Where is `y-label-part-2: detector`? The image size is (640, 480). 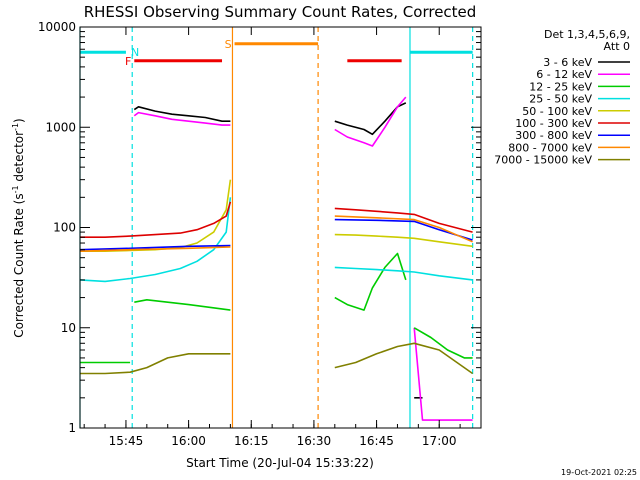 y-label-part-2: detector is located at coordinates (19, 158).